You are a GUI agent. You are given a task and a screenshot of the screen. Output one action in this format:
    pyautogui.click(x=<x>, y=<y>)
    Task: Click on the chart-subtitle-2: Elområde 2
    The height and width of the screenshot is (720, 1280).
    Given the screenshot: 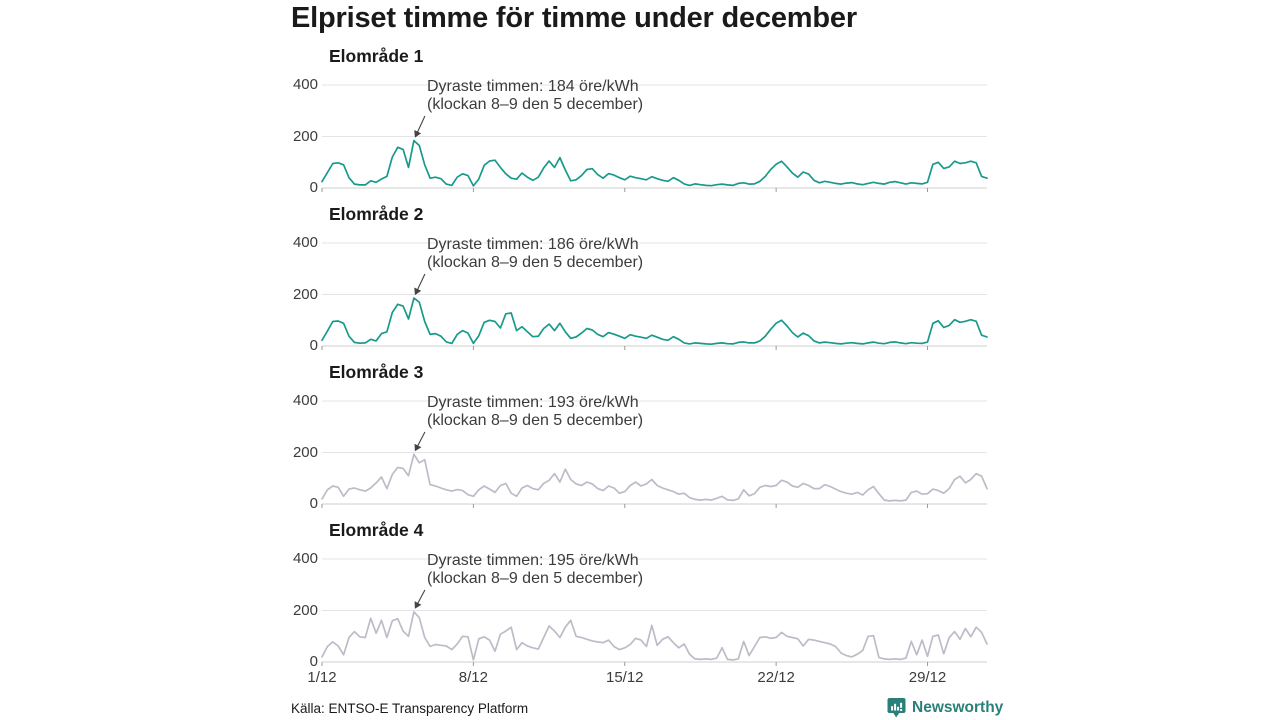 What is the action you would take?
    pyautogui.click(x=376, y=214)
    